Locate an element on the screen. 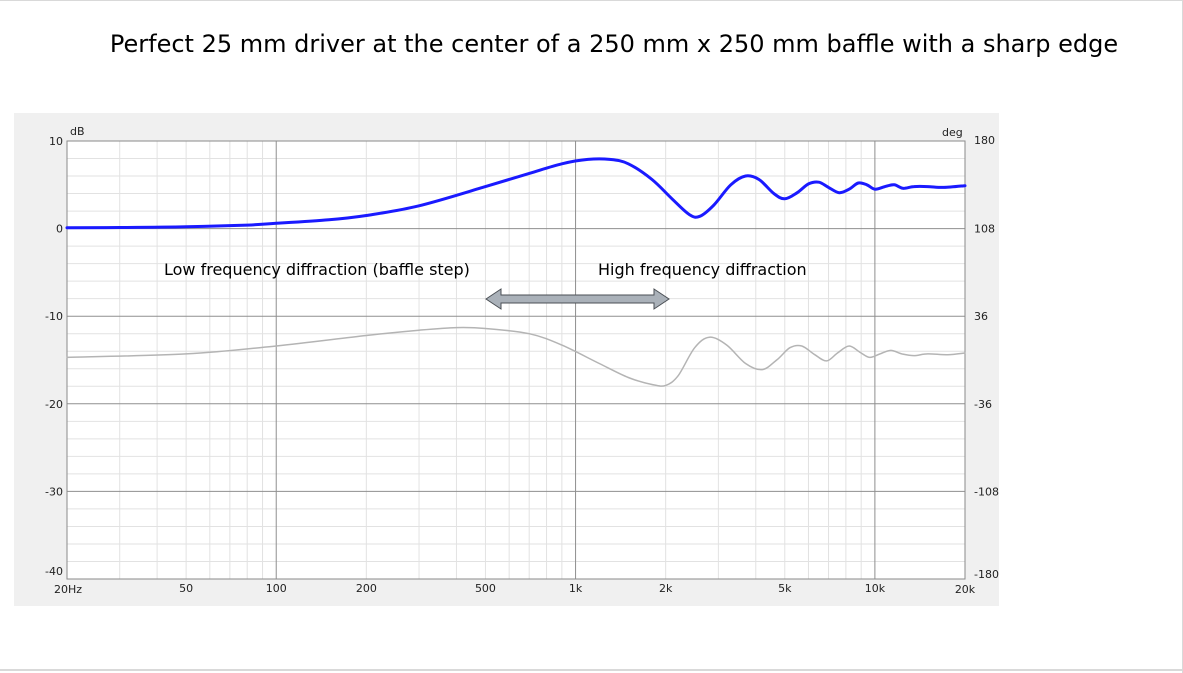 The width and height of the screenshot is (1183, 673). x-tick-label: 20k is located at coordinates (965, 589).